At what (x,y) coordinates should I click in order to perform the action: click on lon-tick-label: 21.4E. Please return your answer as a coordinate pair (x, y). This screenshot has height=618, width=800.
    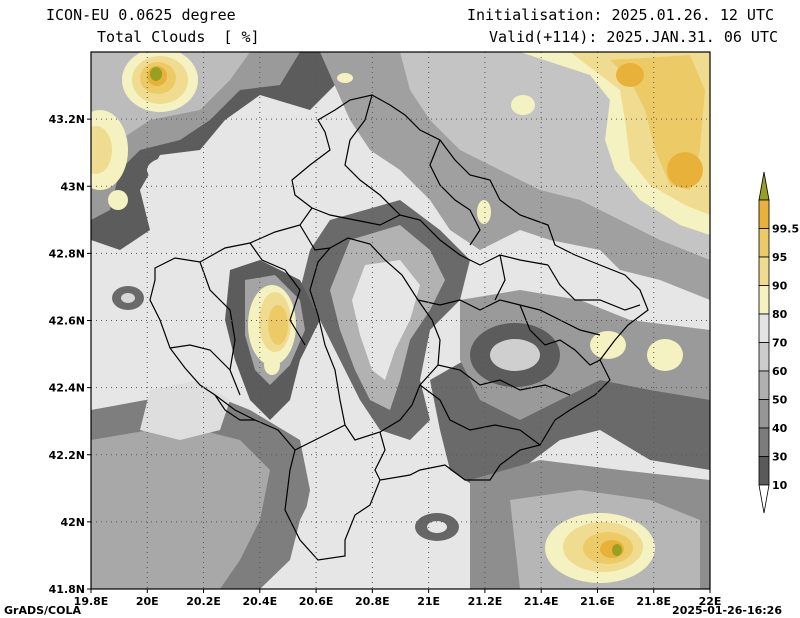
    Looking at the image, I should click on (541, 601).